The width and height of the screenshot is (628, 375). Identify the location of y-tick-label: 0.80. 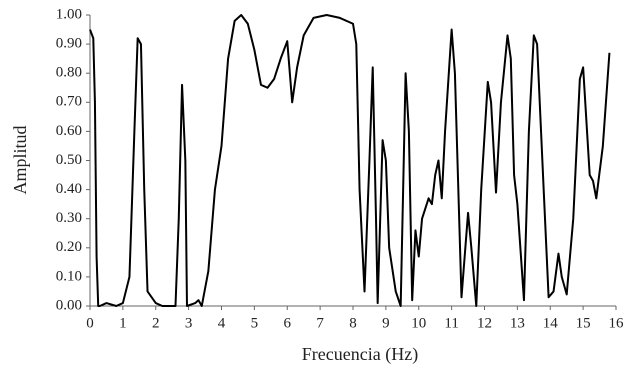
(69, 73).